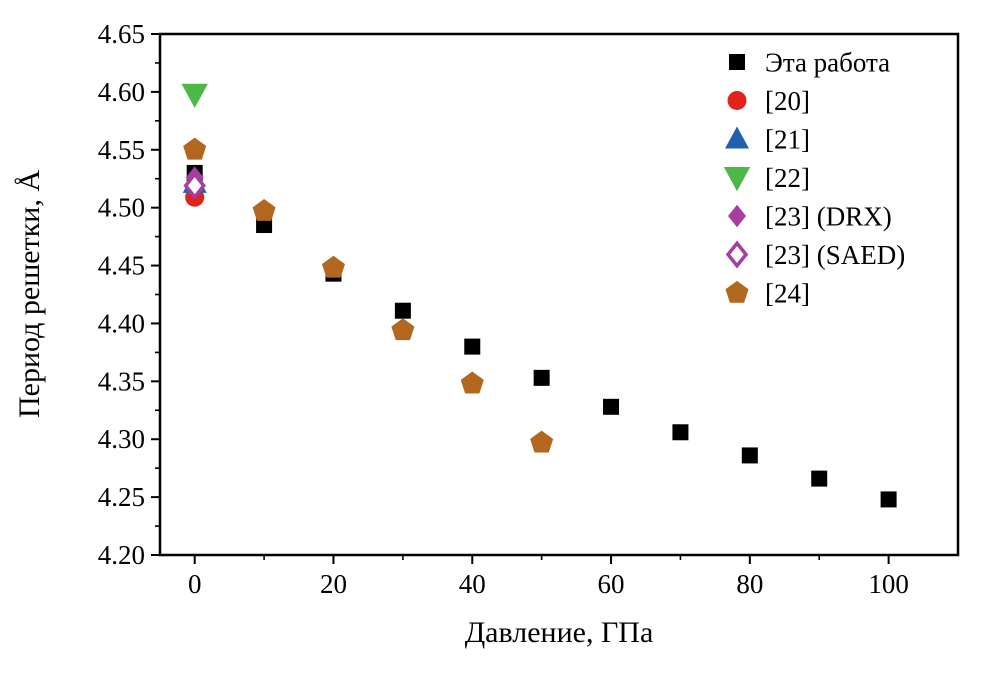 The width and height of the screenshot is (1004, 686). I want to click on x-tick-label: 100, so click(888, 584).